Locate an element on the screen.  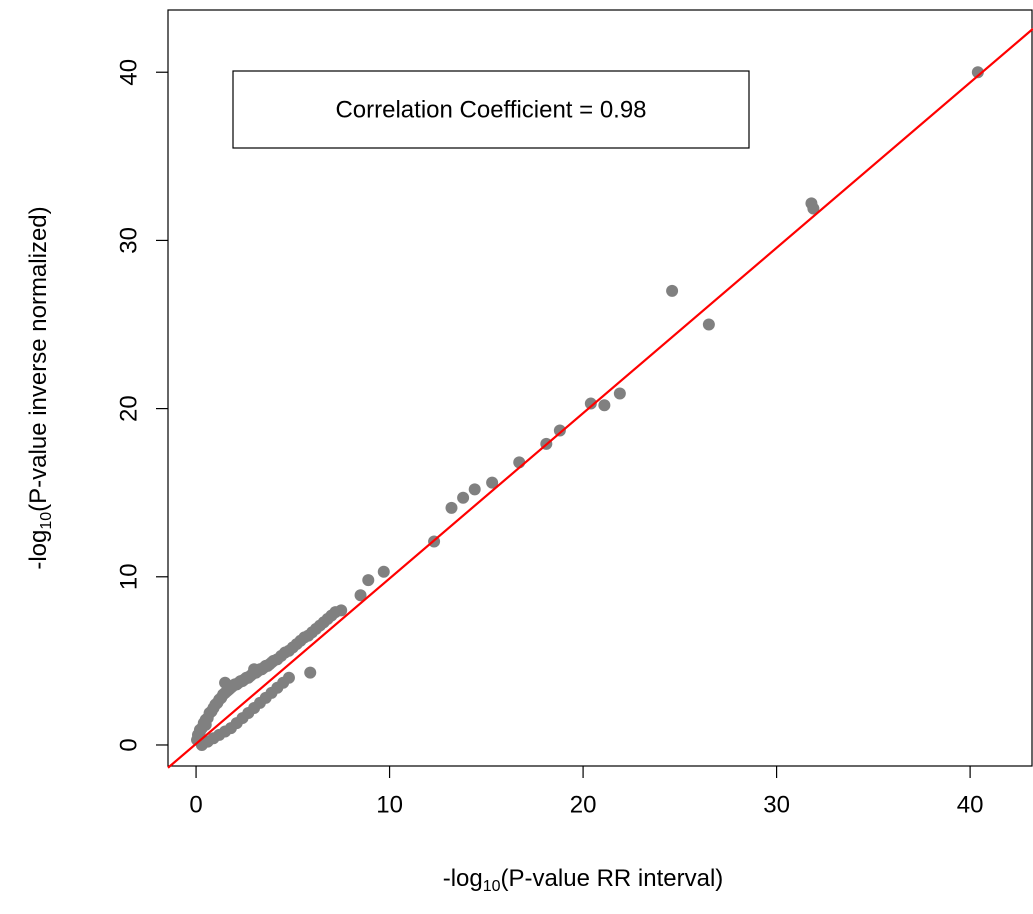
y-tick-label: 20 is located at coordinates (128, 408).